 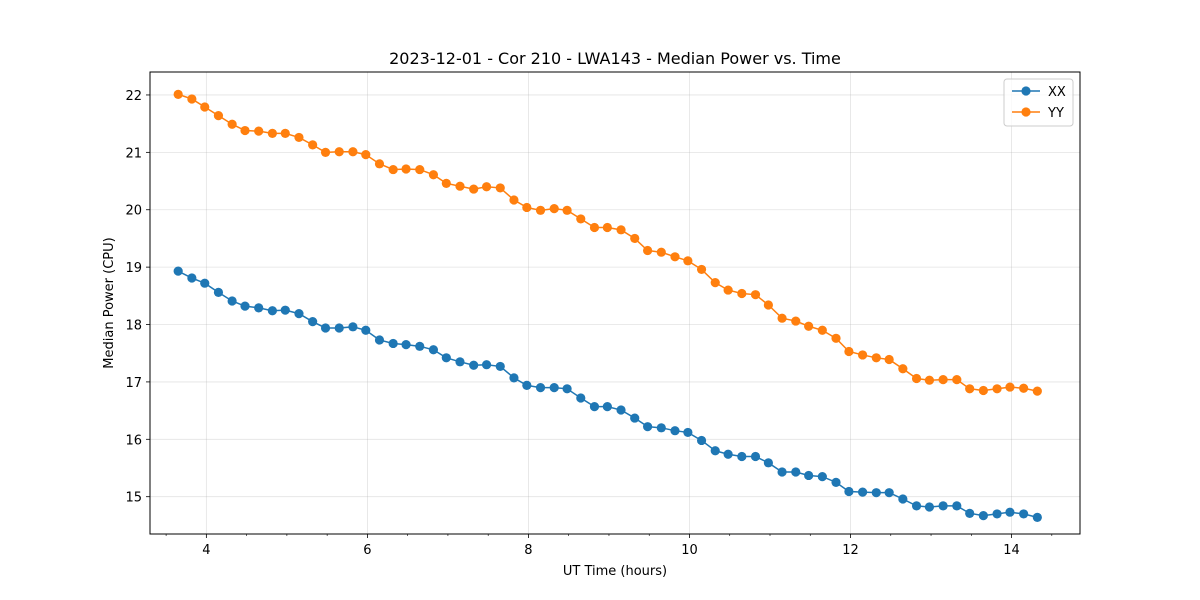 I want to click on x-tick-label: 8, so click(x=528, y=550).